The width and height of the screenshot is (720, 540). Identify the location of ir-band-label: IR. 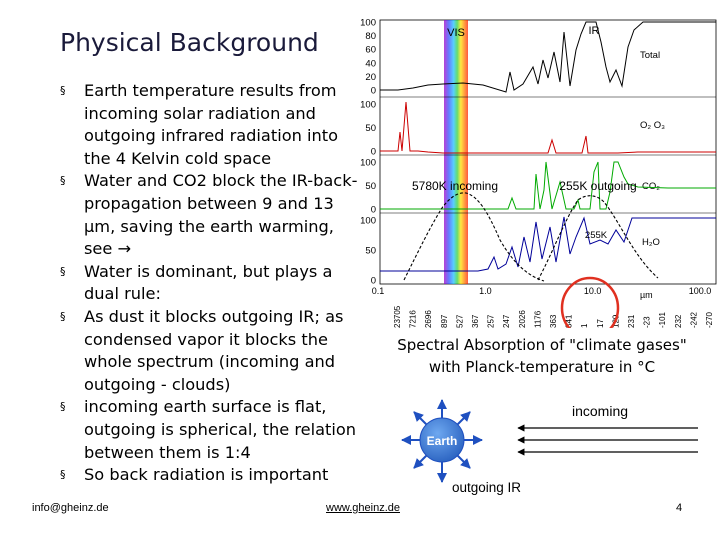
(594, 31).